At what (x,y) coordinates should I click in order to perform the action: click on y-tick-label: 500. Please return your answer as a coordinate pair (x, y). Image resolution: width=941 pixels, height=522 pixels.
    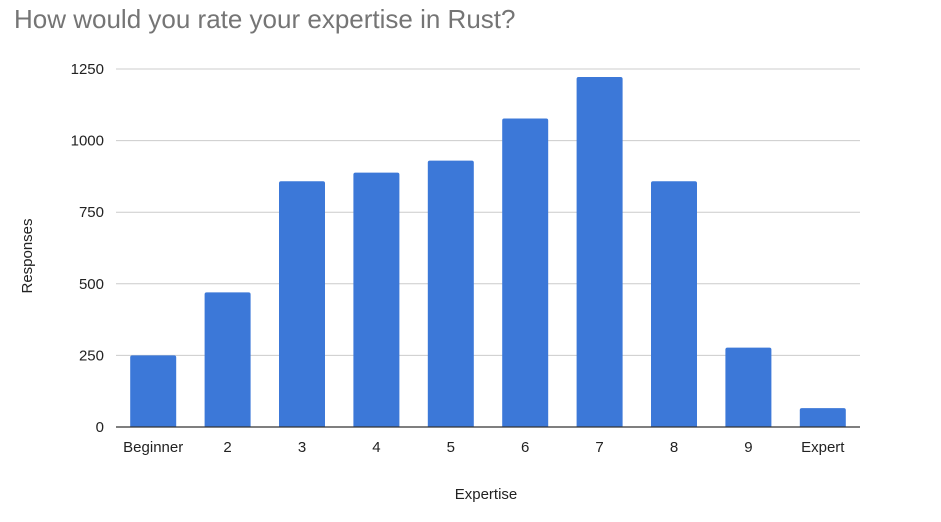
    Looking at the image, I should click on (91, 284).